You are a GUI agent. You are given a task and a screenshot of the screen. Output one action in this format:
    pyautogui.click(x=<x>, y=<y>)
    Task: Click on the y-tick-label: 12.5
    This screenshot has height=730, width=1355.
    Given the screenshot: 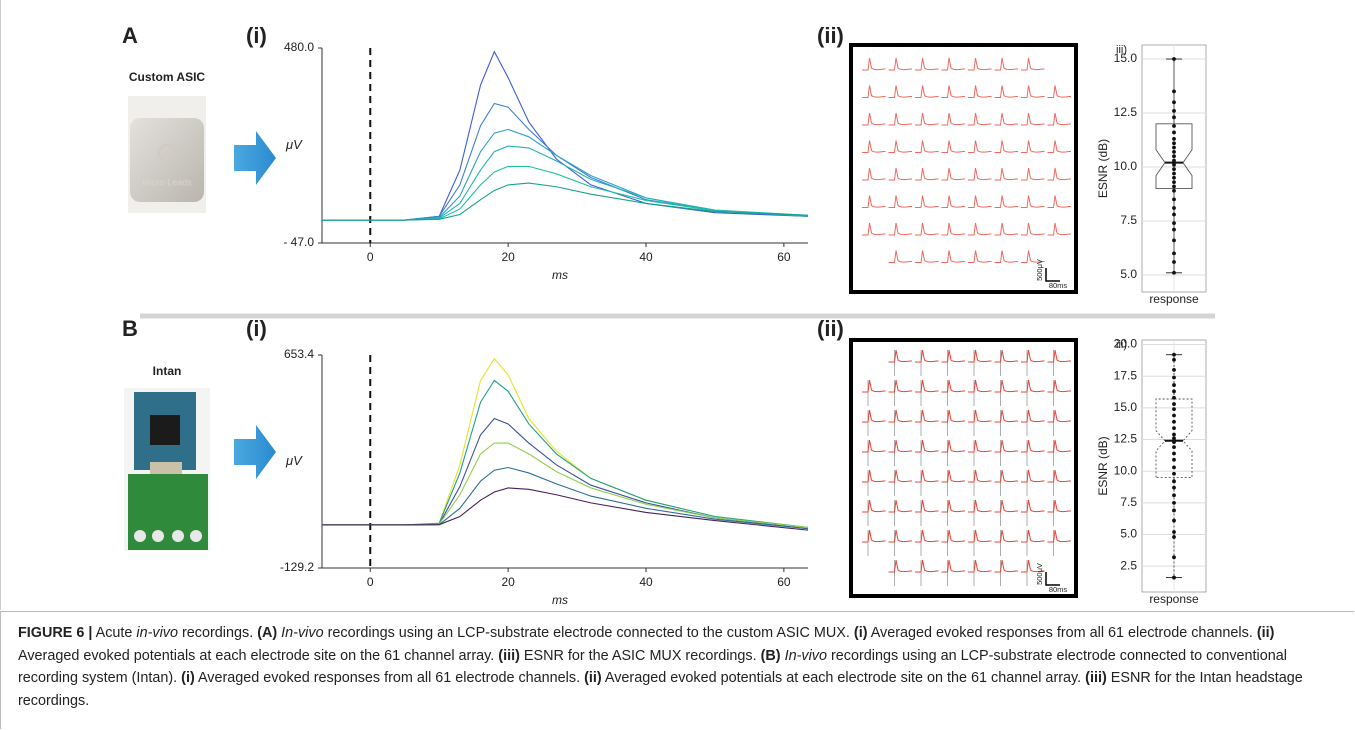 What is the action you would take?
    pyautogui.click(x=1126, y=112)
    